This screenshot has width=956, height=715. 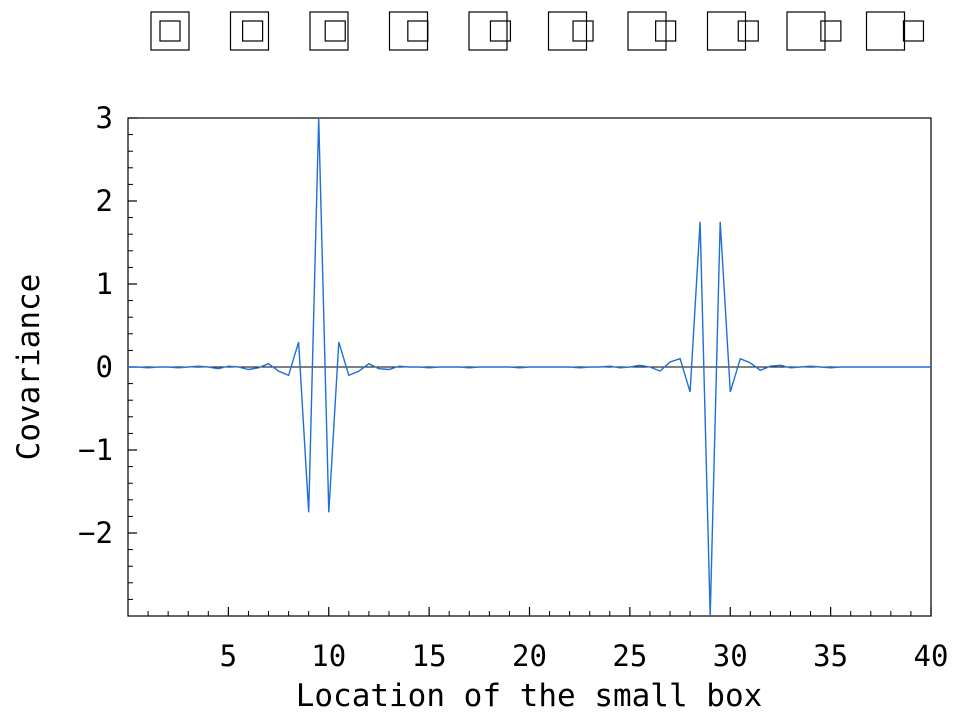 What do you see at coordinates (629, 656) in the screenshot?
I see `x-tick-label: 25` at bounding box center [629, 656].